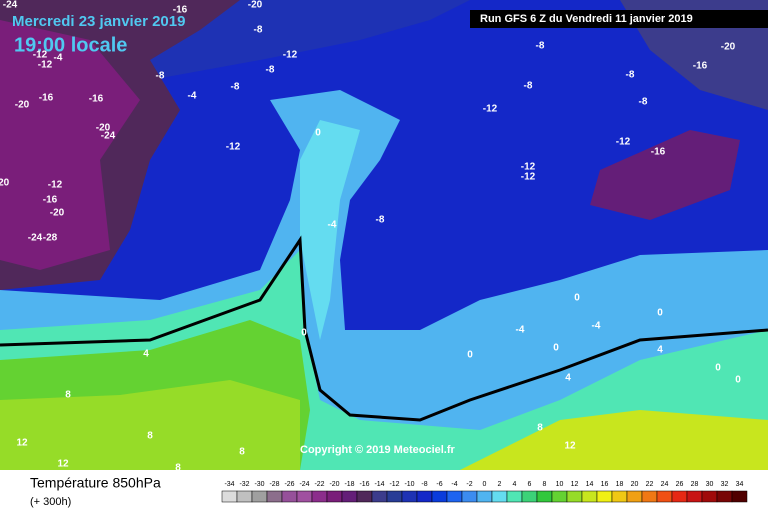  What do you see at coordinates (560, 484) in the screenshot?
I see `legend-label: 10` at bounding box center [560, 484].